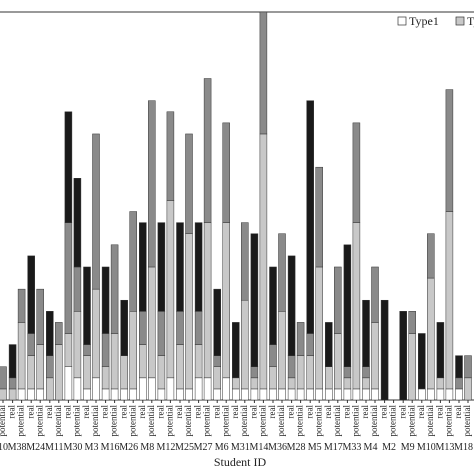 The image size is (474, 474). What do you see at coordinates (351, 447) in the screenshot?
I see `x-tick-label: M33` at bounding box center [351, 447].